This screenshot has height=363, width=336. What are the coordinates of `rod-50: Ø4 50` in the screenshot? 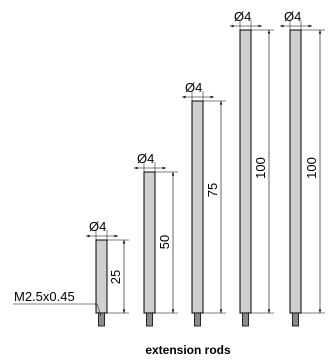 It's located at (156, 239).